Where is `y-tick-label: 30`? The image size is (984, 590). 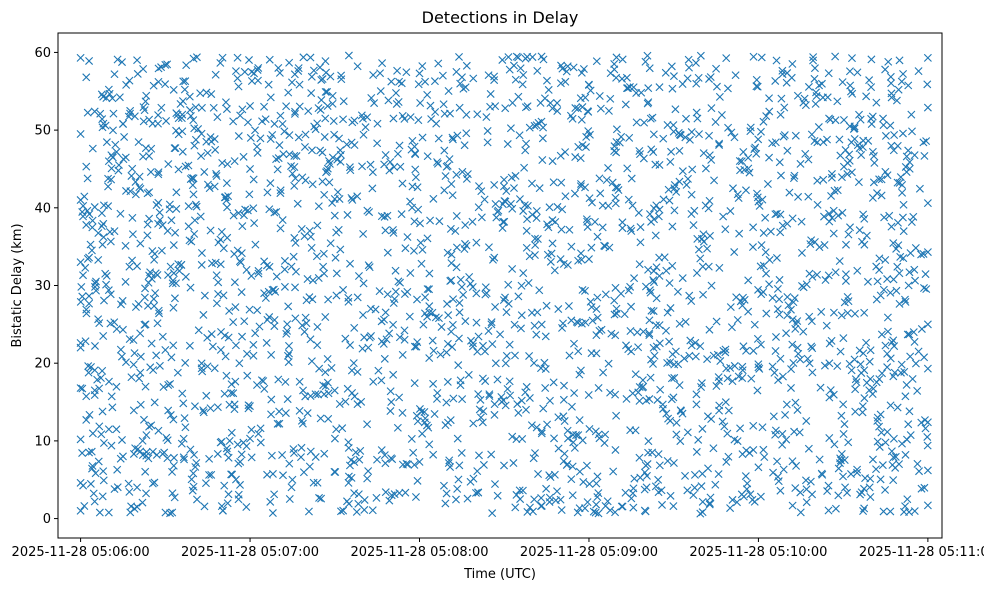 y-tick-label: 30 is located at coordinates (42, 286).